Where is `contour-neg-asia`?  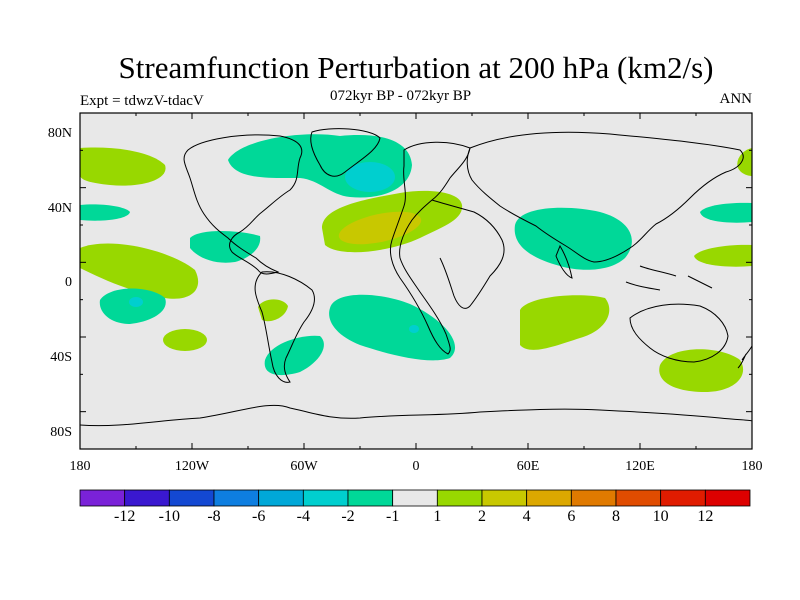 contour-neg-asia is located at coordinates (573, 238).